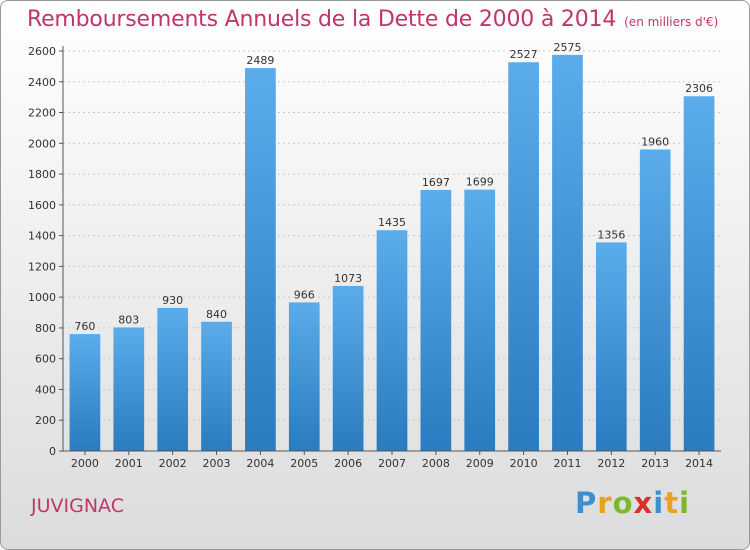 The width and height of the screenshot is (750, 550). I want to click on bar-2012, so click(611, 346).